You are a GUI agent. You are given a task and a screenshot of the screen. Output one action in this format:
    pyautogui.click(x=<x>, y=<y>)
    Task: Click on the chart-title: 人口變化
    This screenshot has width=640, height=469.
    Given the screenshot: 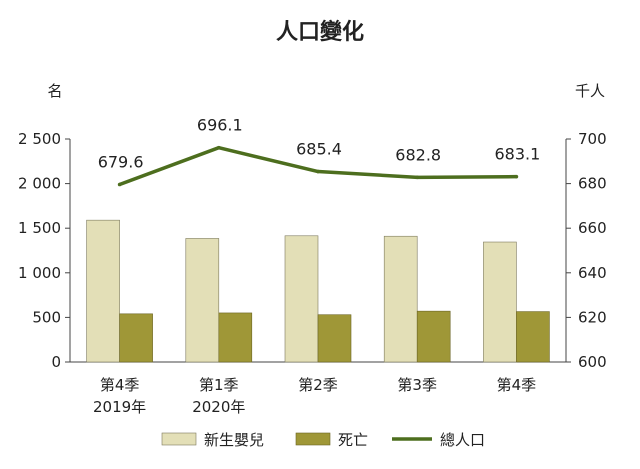 What is the action you would take?
    pyautogui.click(x=319, y=32)
    